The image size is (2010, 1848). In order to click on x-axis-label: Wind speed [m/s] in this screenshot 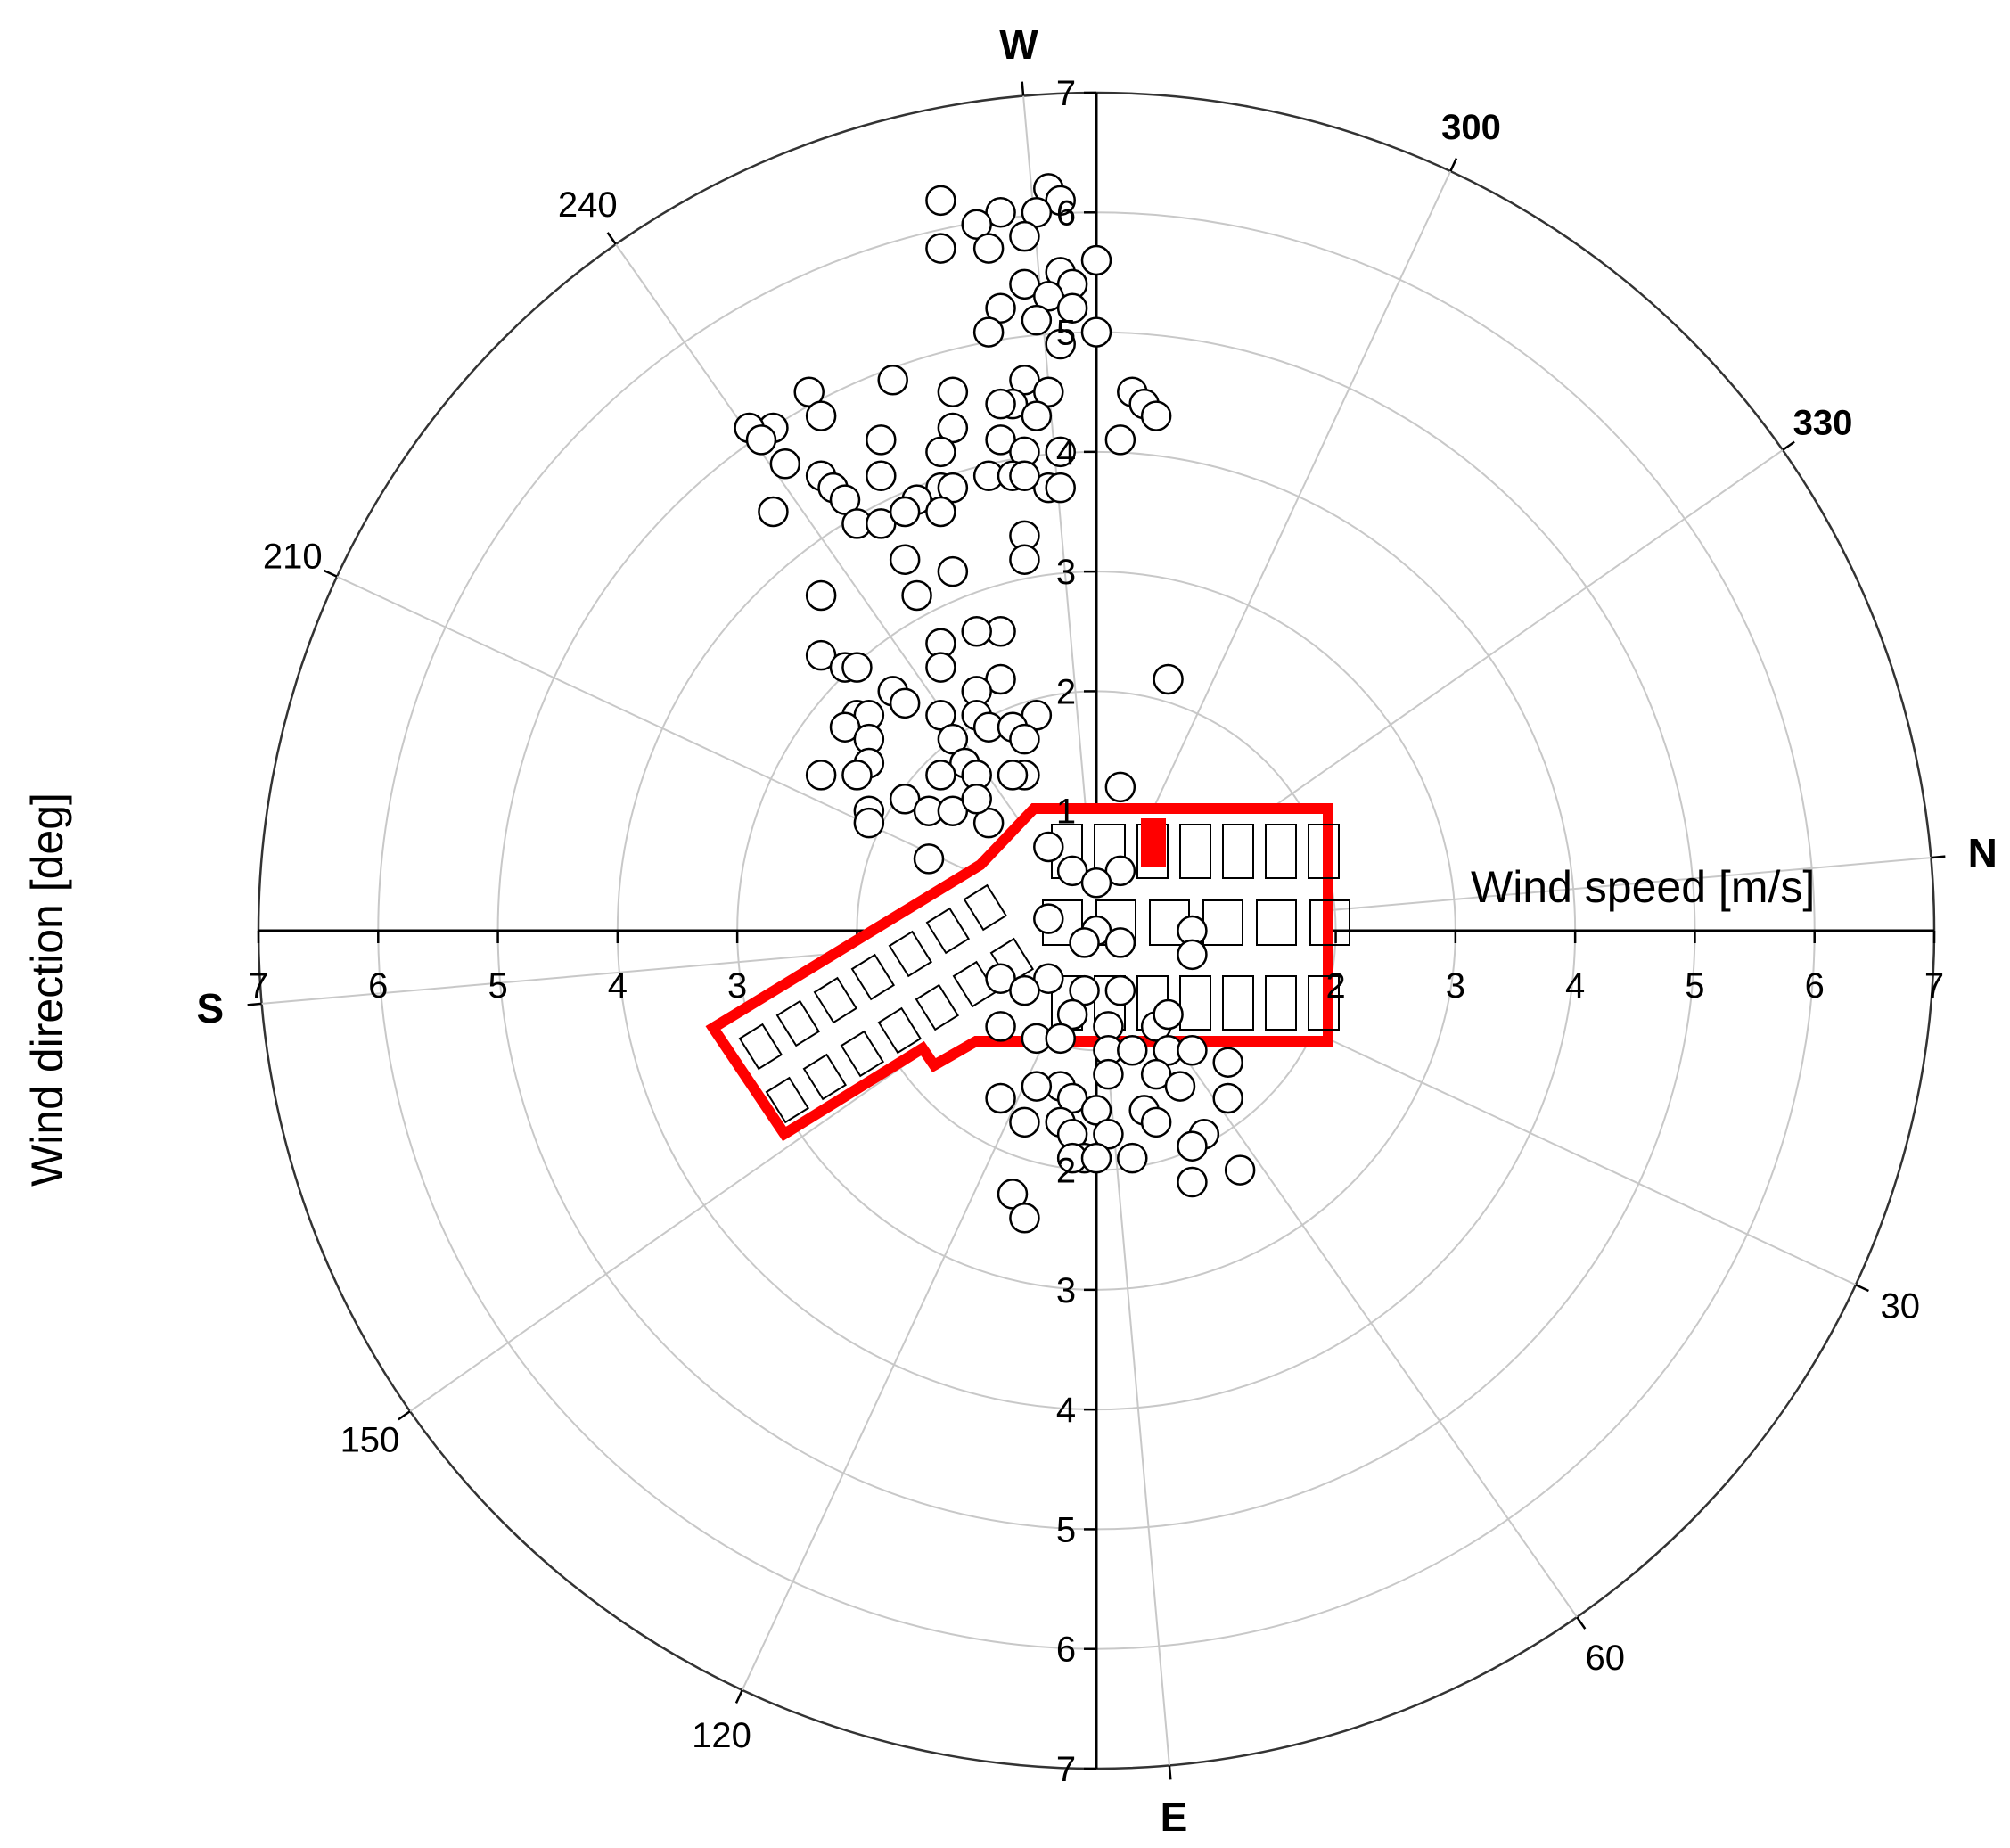, I will do `click(1643, 887)`.